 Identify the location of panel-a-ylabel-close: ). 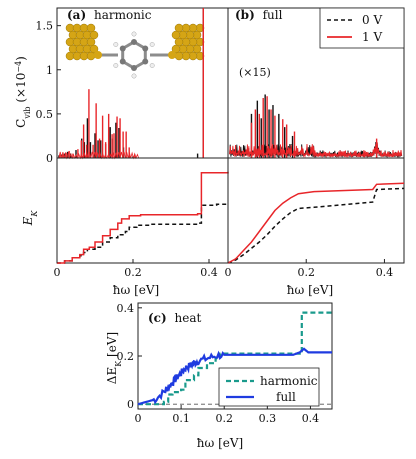
(21, 58).